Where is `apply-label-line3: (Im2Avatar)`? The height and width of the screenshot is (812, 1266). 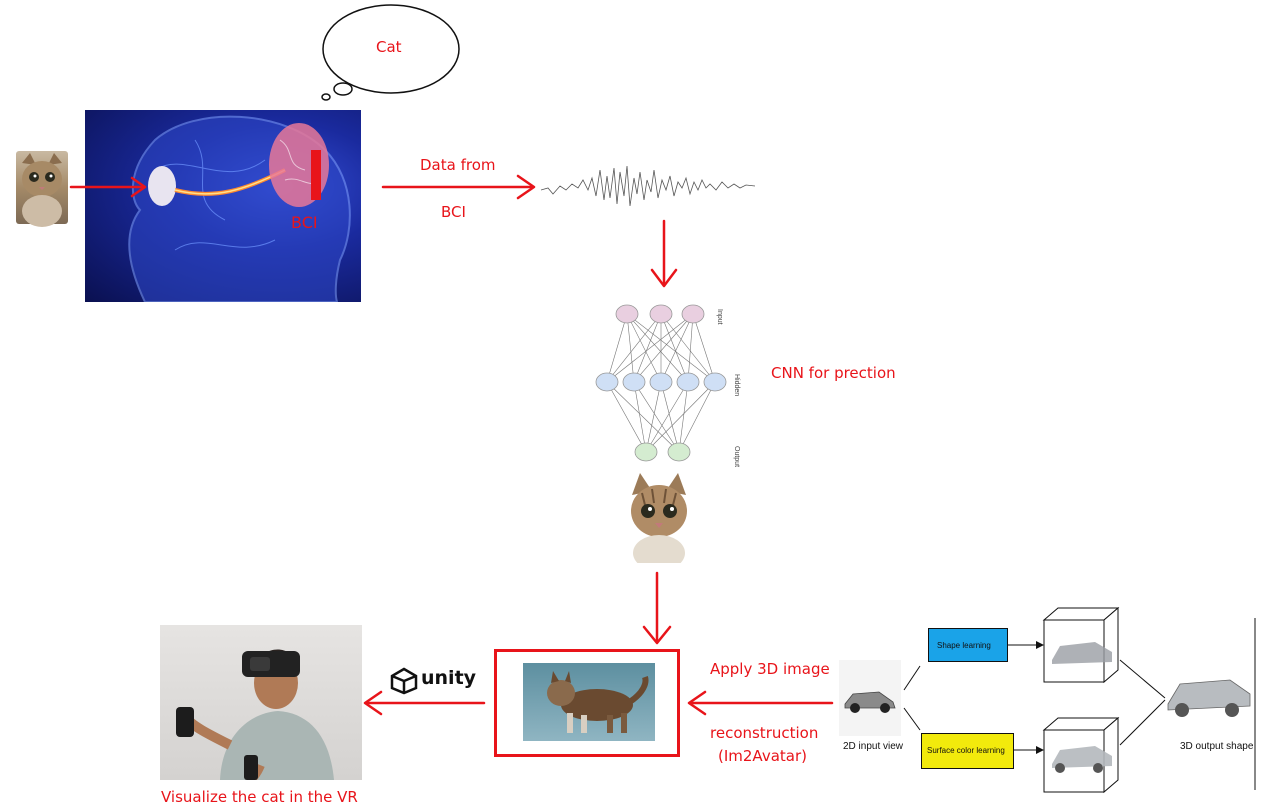
apply-label-line3: (Im2Avatar) is located at coordinates (762, 756).